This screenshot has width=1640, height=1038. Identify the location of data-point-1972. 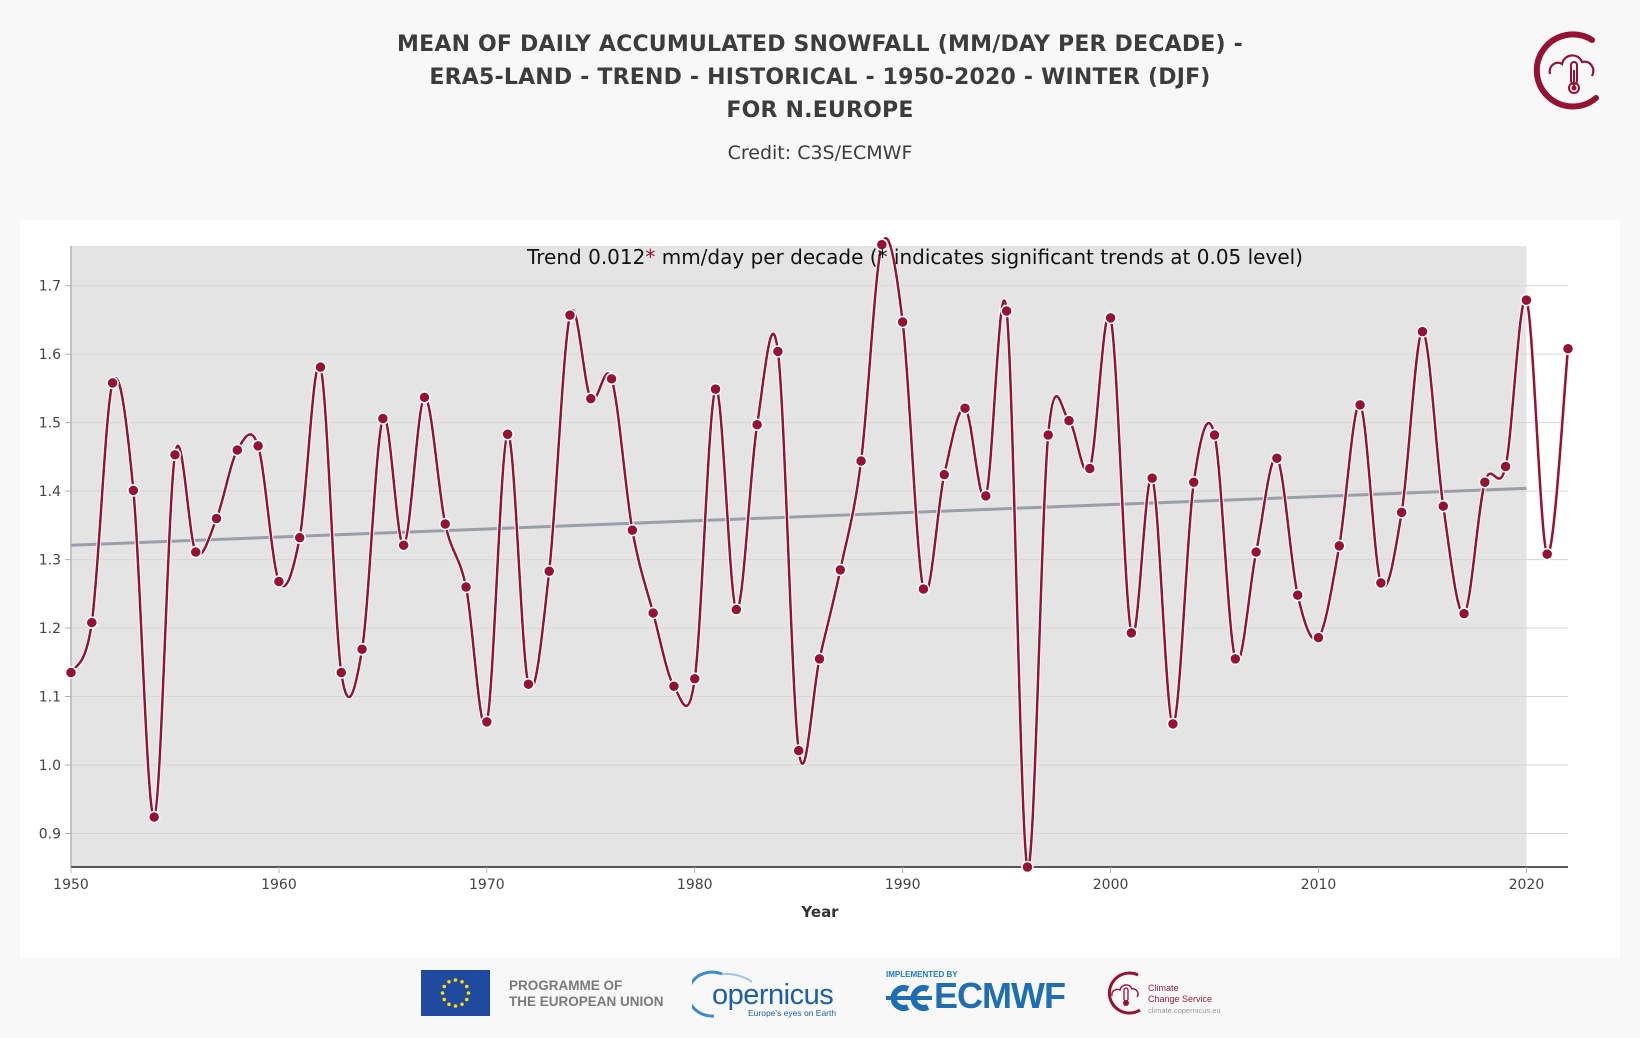
(528, 684).